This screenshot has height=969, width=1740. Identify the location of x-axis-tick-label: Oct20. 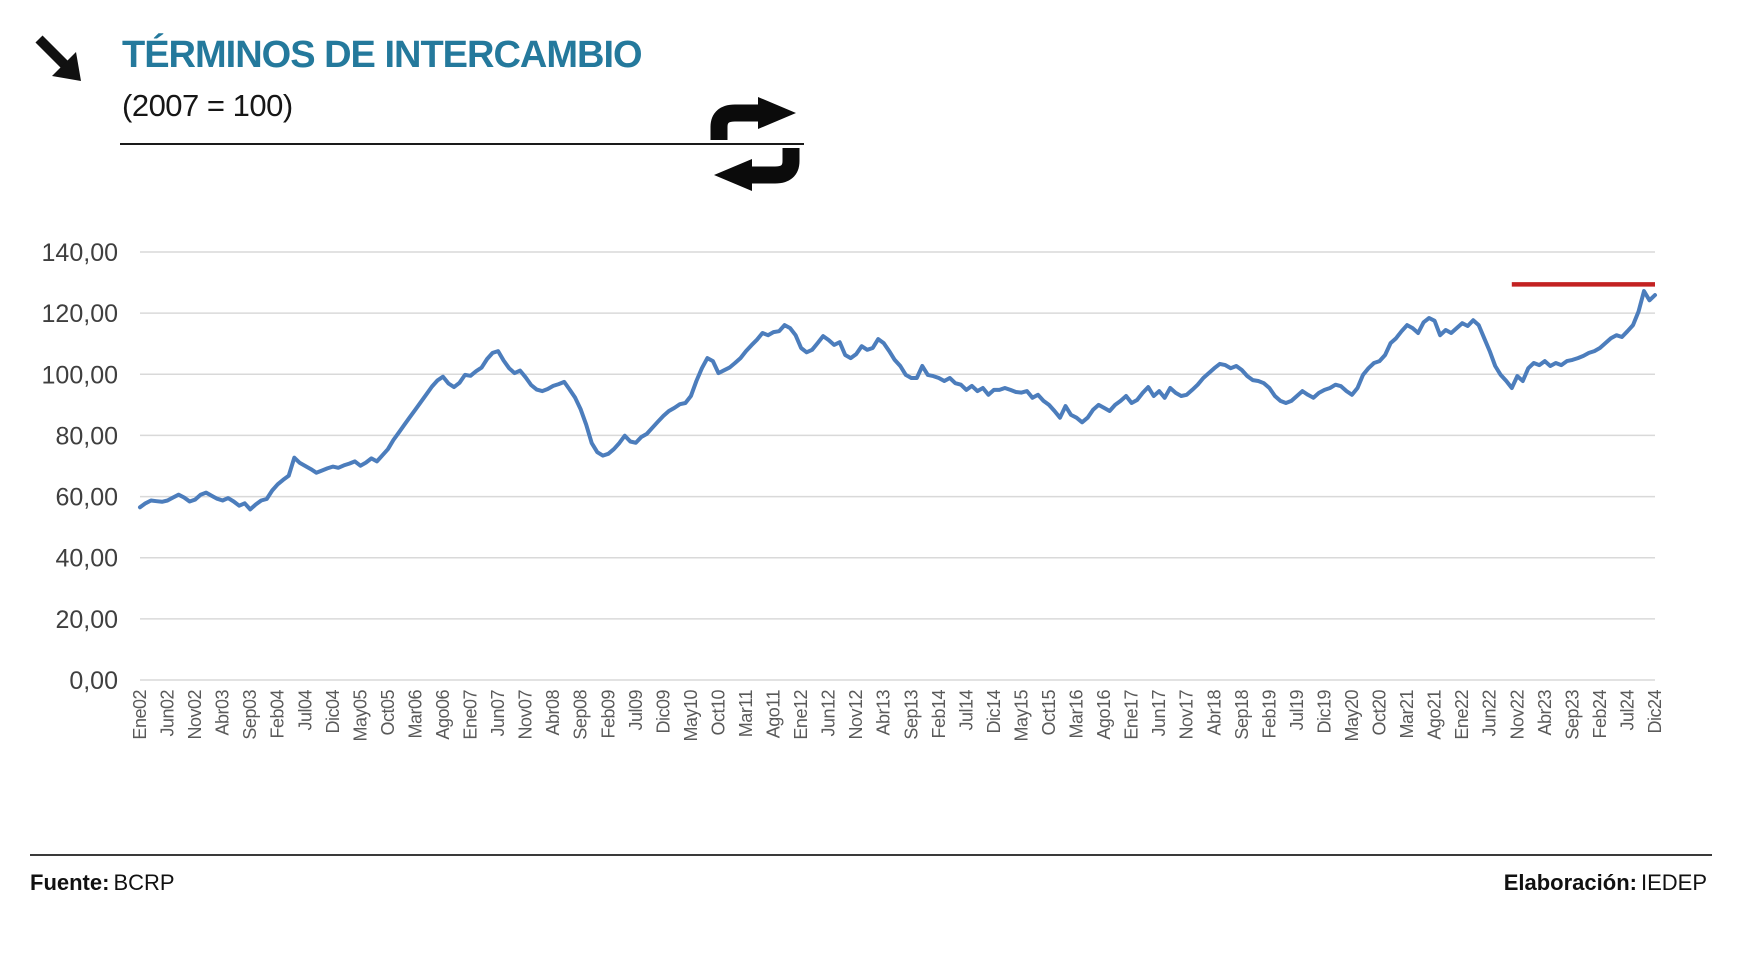
(1380, 713).